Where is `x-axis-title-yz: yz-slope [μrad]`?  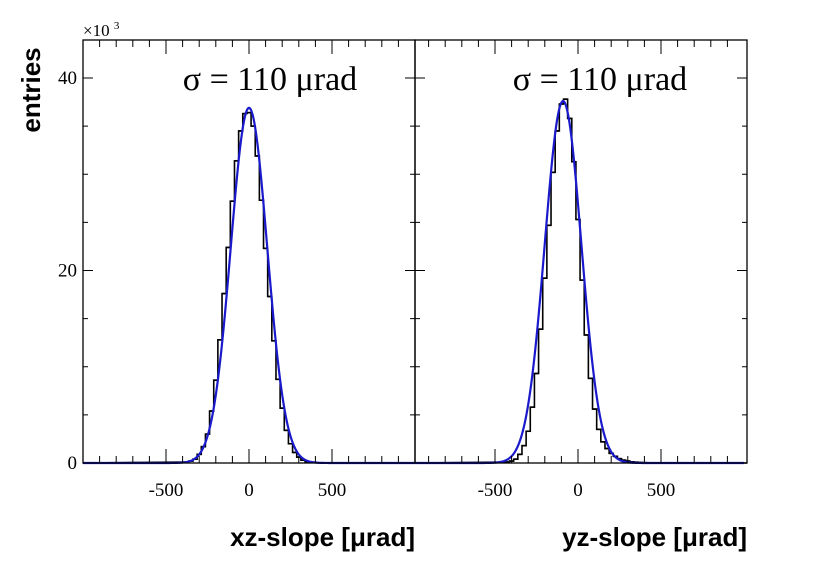
x-axis-title-yz: yz-slope [μrad] is located at coordinates (654, 537).